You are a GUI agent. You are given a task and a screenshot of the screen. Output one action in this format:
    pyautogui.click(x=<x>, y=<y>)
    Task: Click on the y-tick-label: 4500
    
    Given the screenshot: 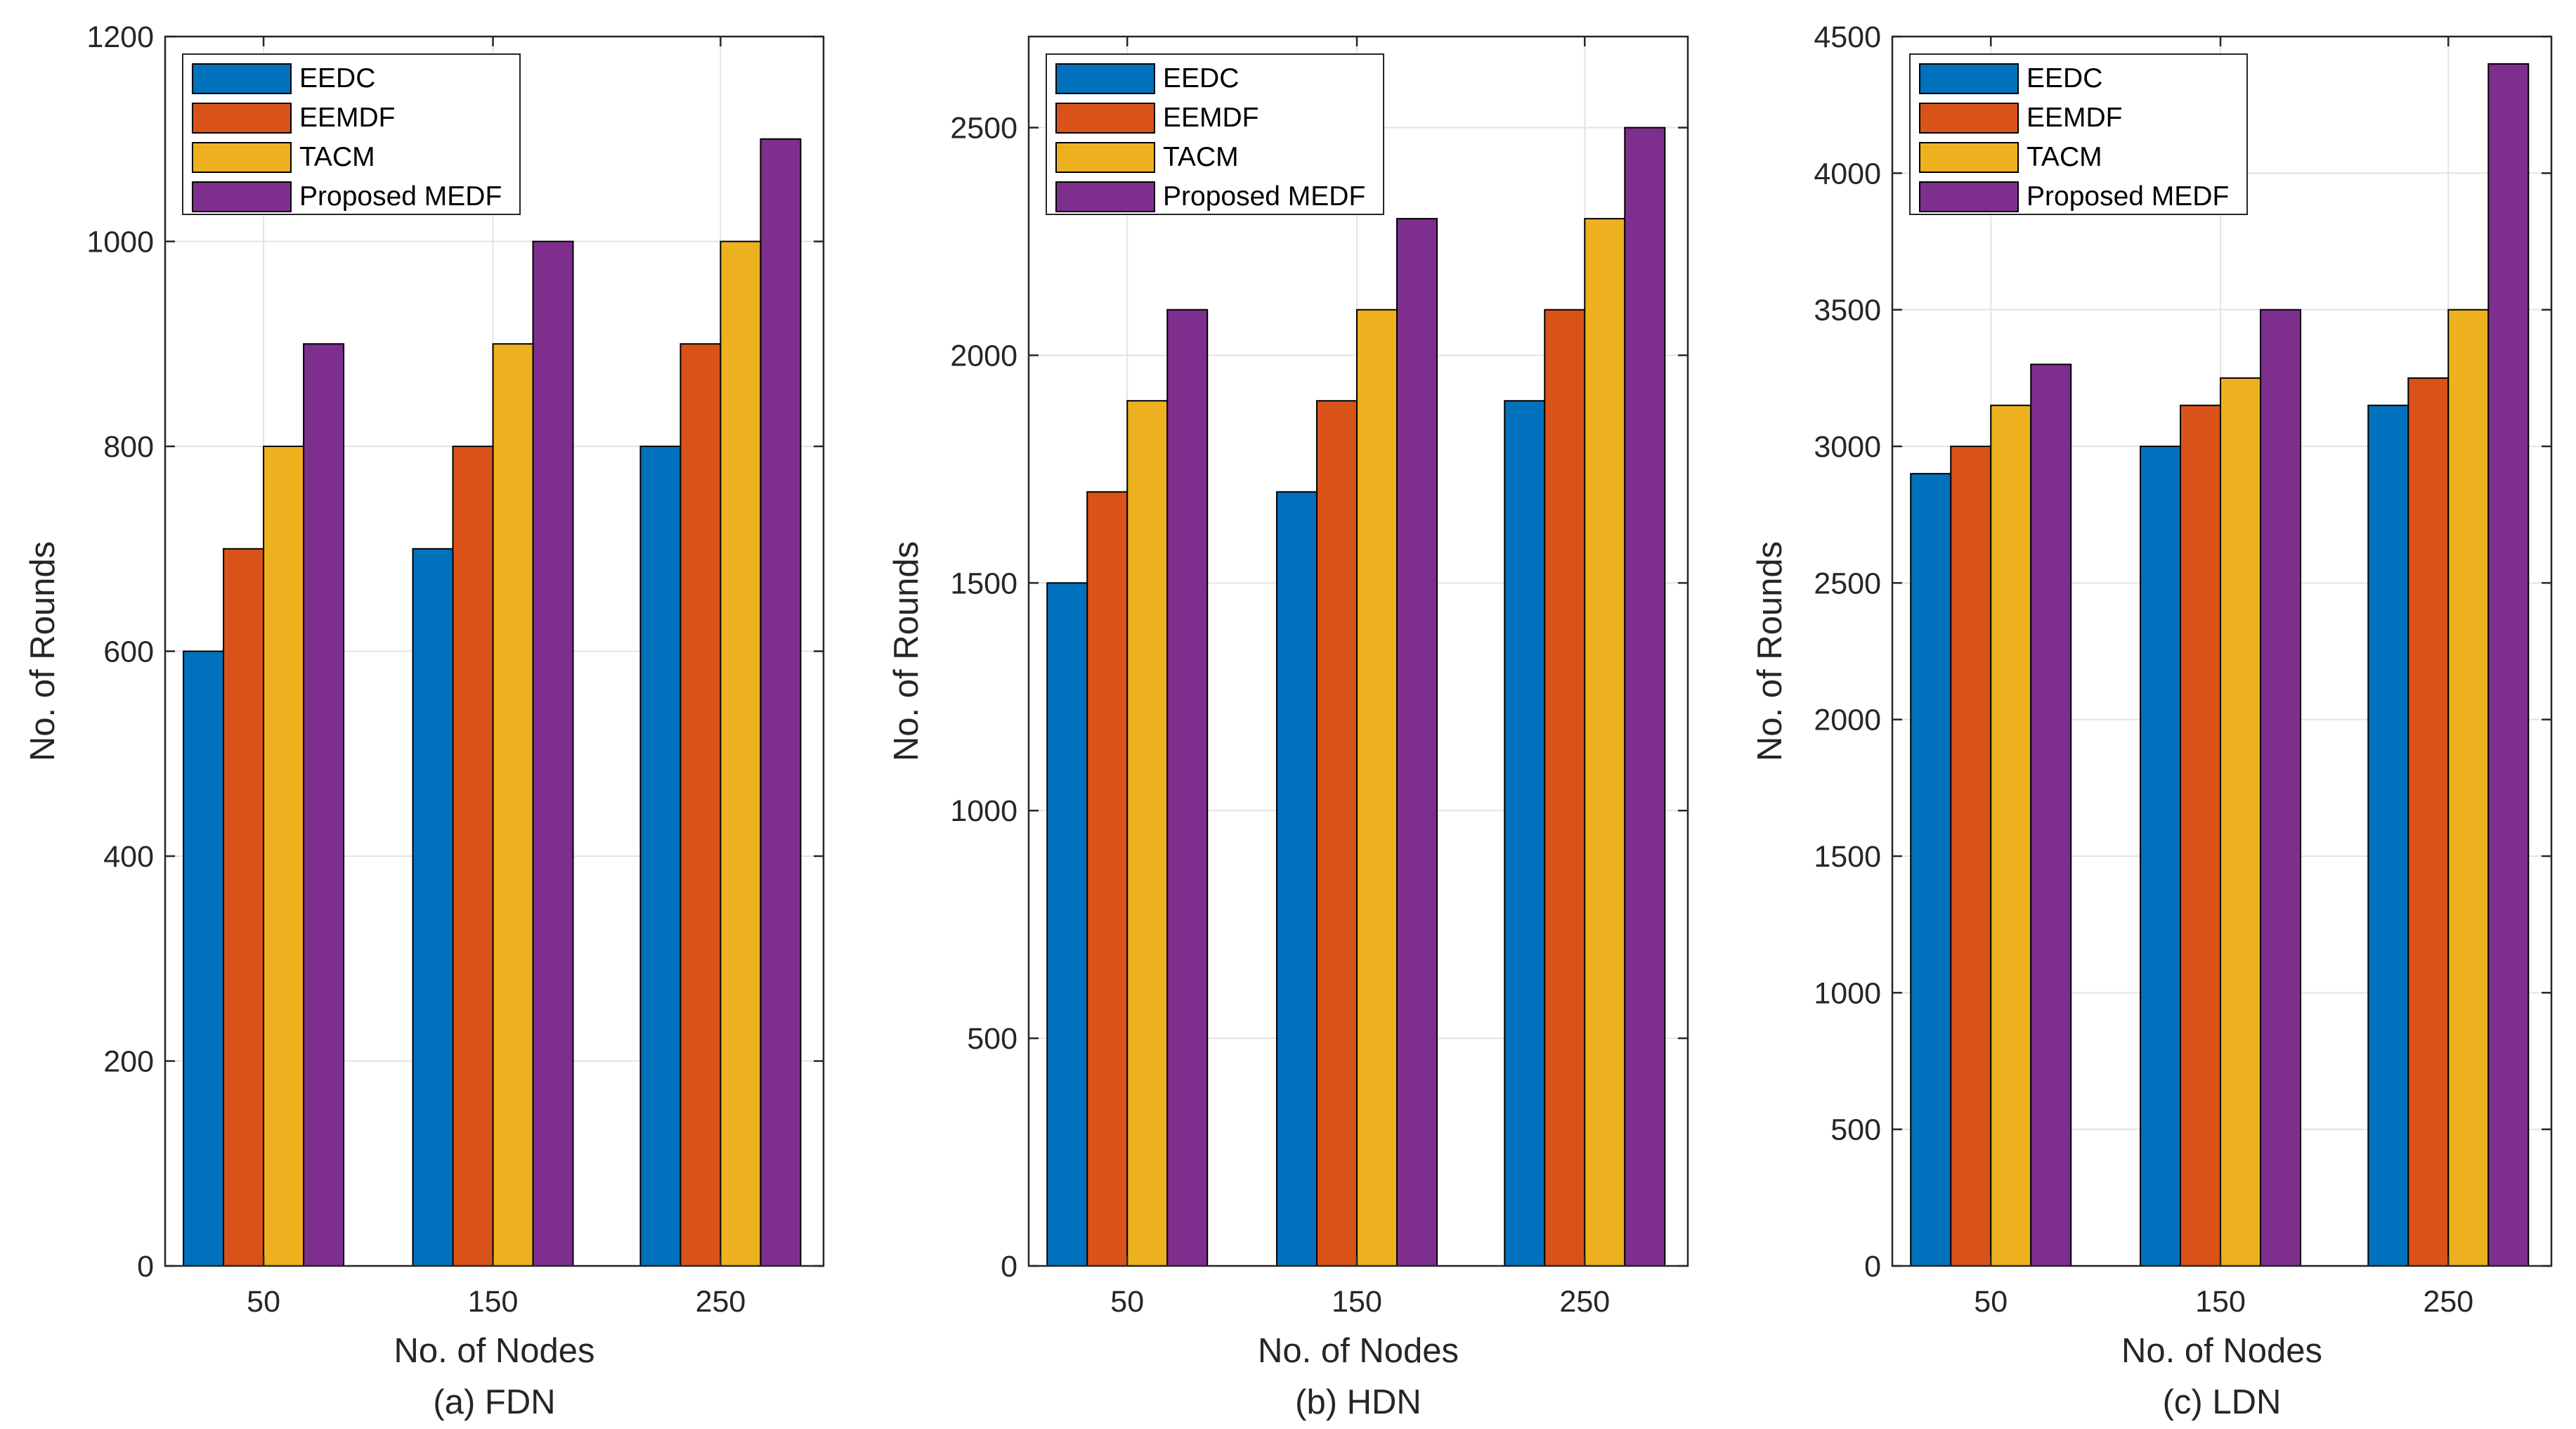 What is the action you would take?
    pyautogui.click(x=1847, y=37)
    